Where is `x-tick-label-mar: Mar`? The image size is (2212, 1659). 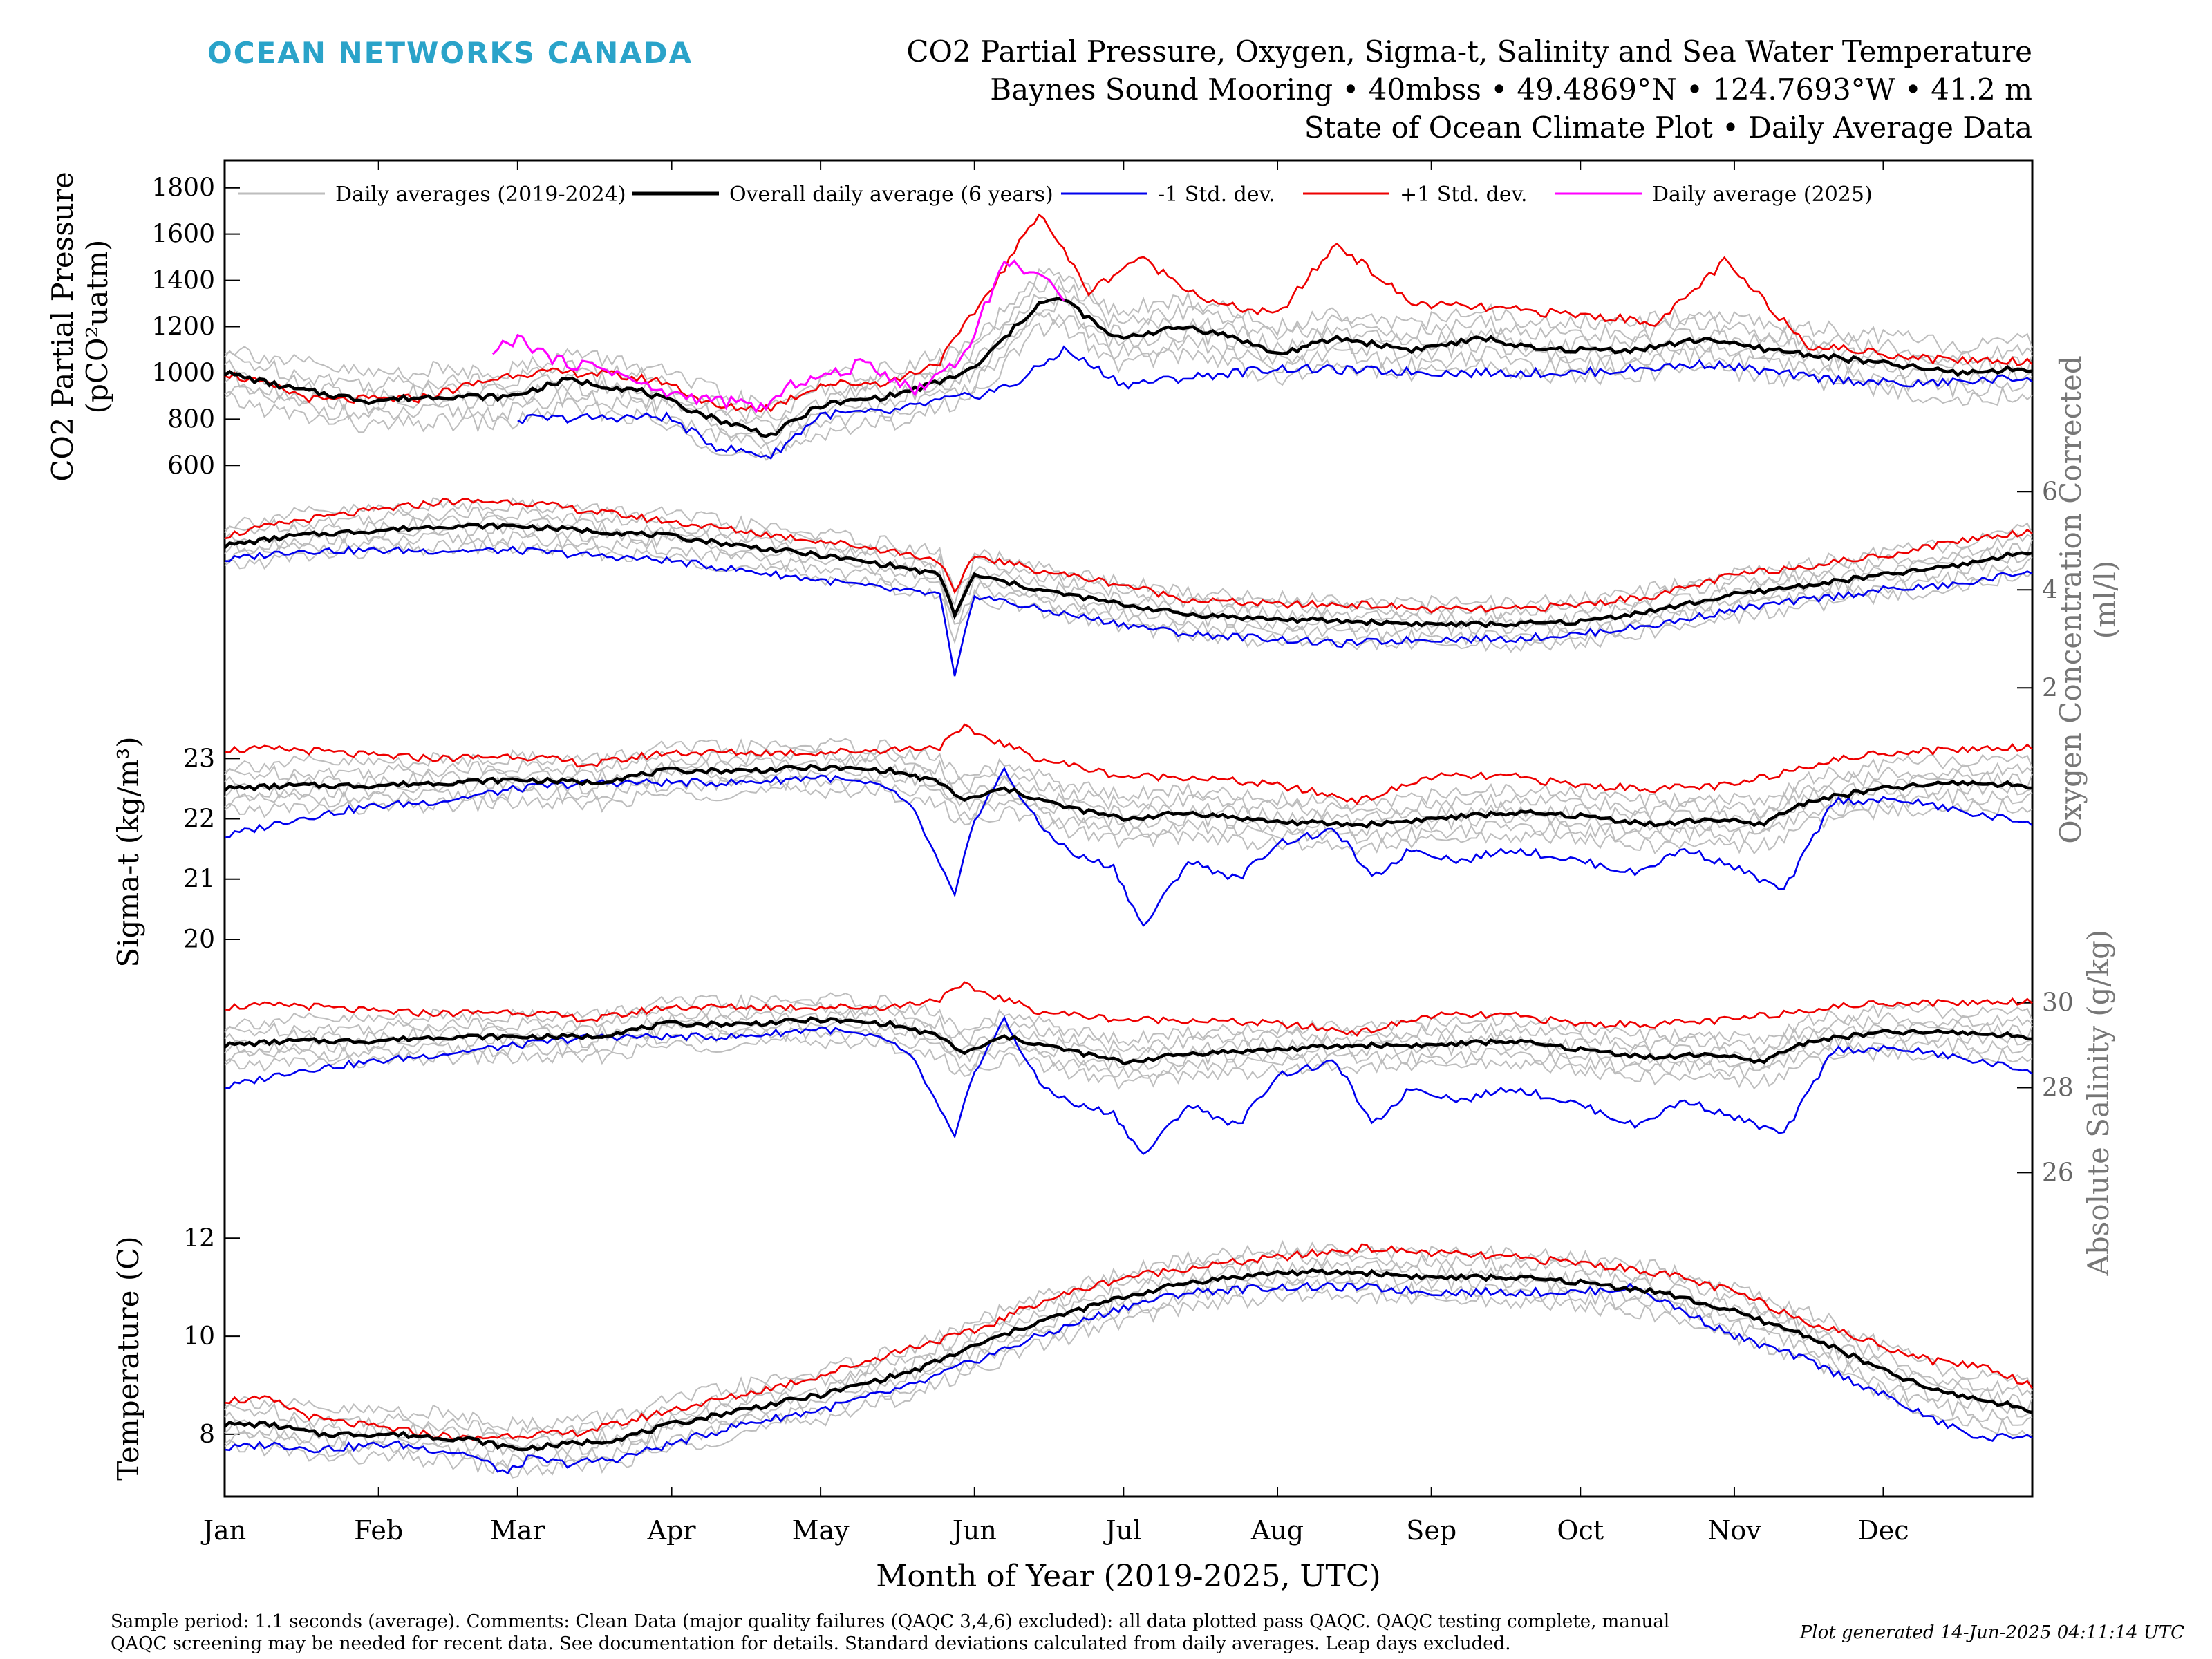 x-tick-label-mar: Mar is located at coordinates (518, 1530).